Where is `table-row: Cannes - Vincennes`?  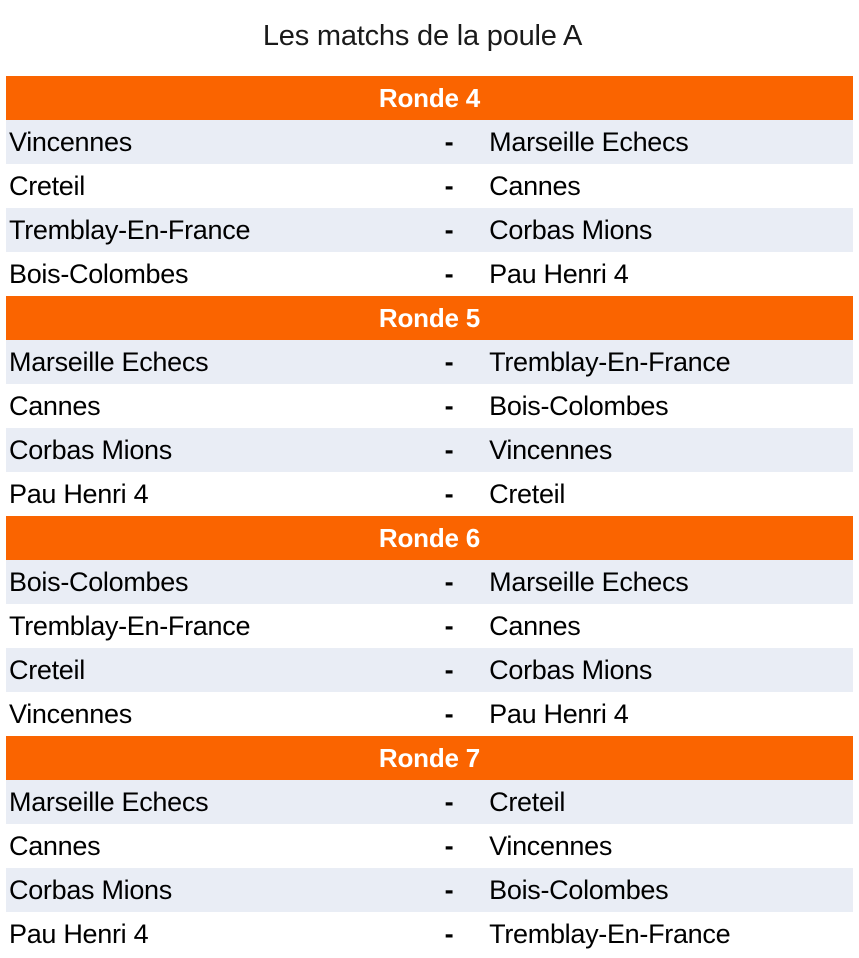 table-row: Cannes - Vincennes is located at coordinates (429, 846).